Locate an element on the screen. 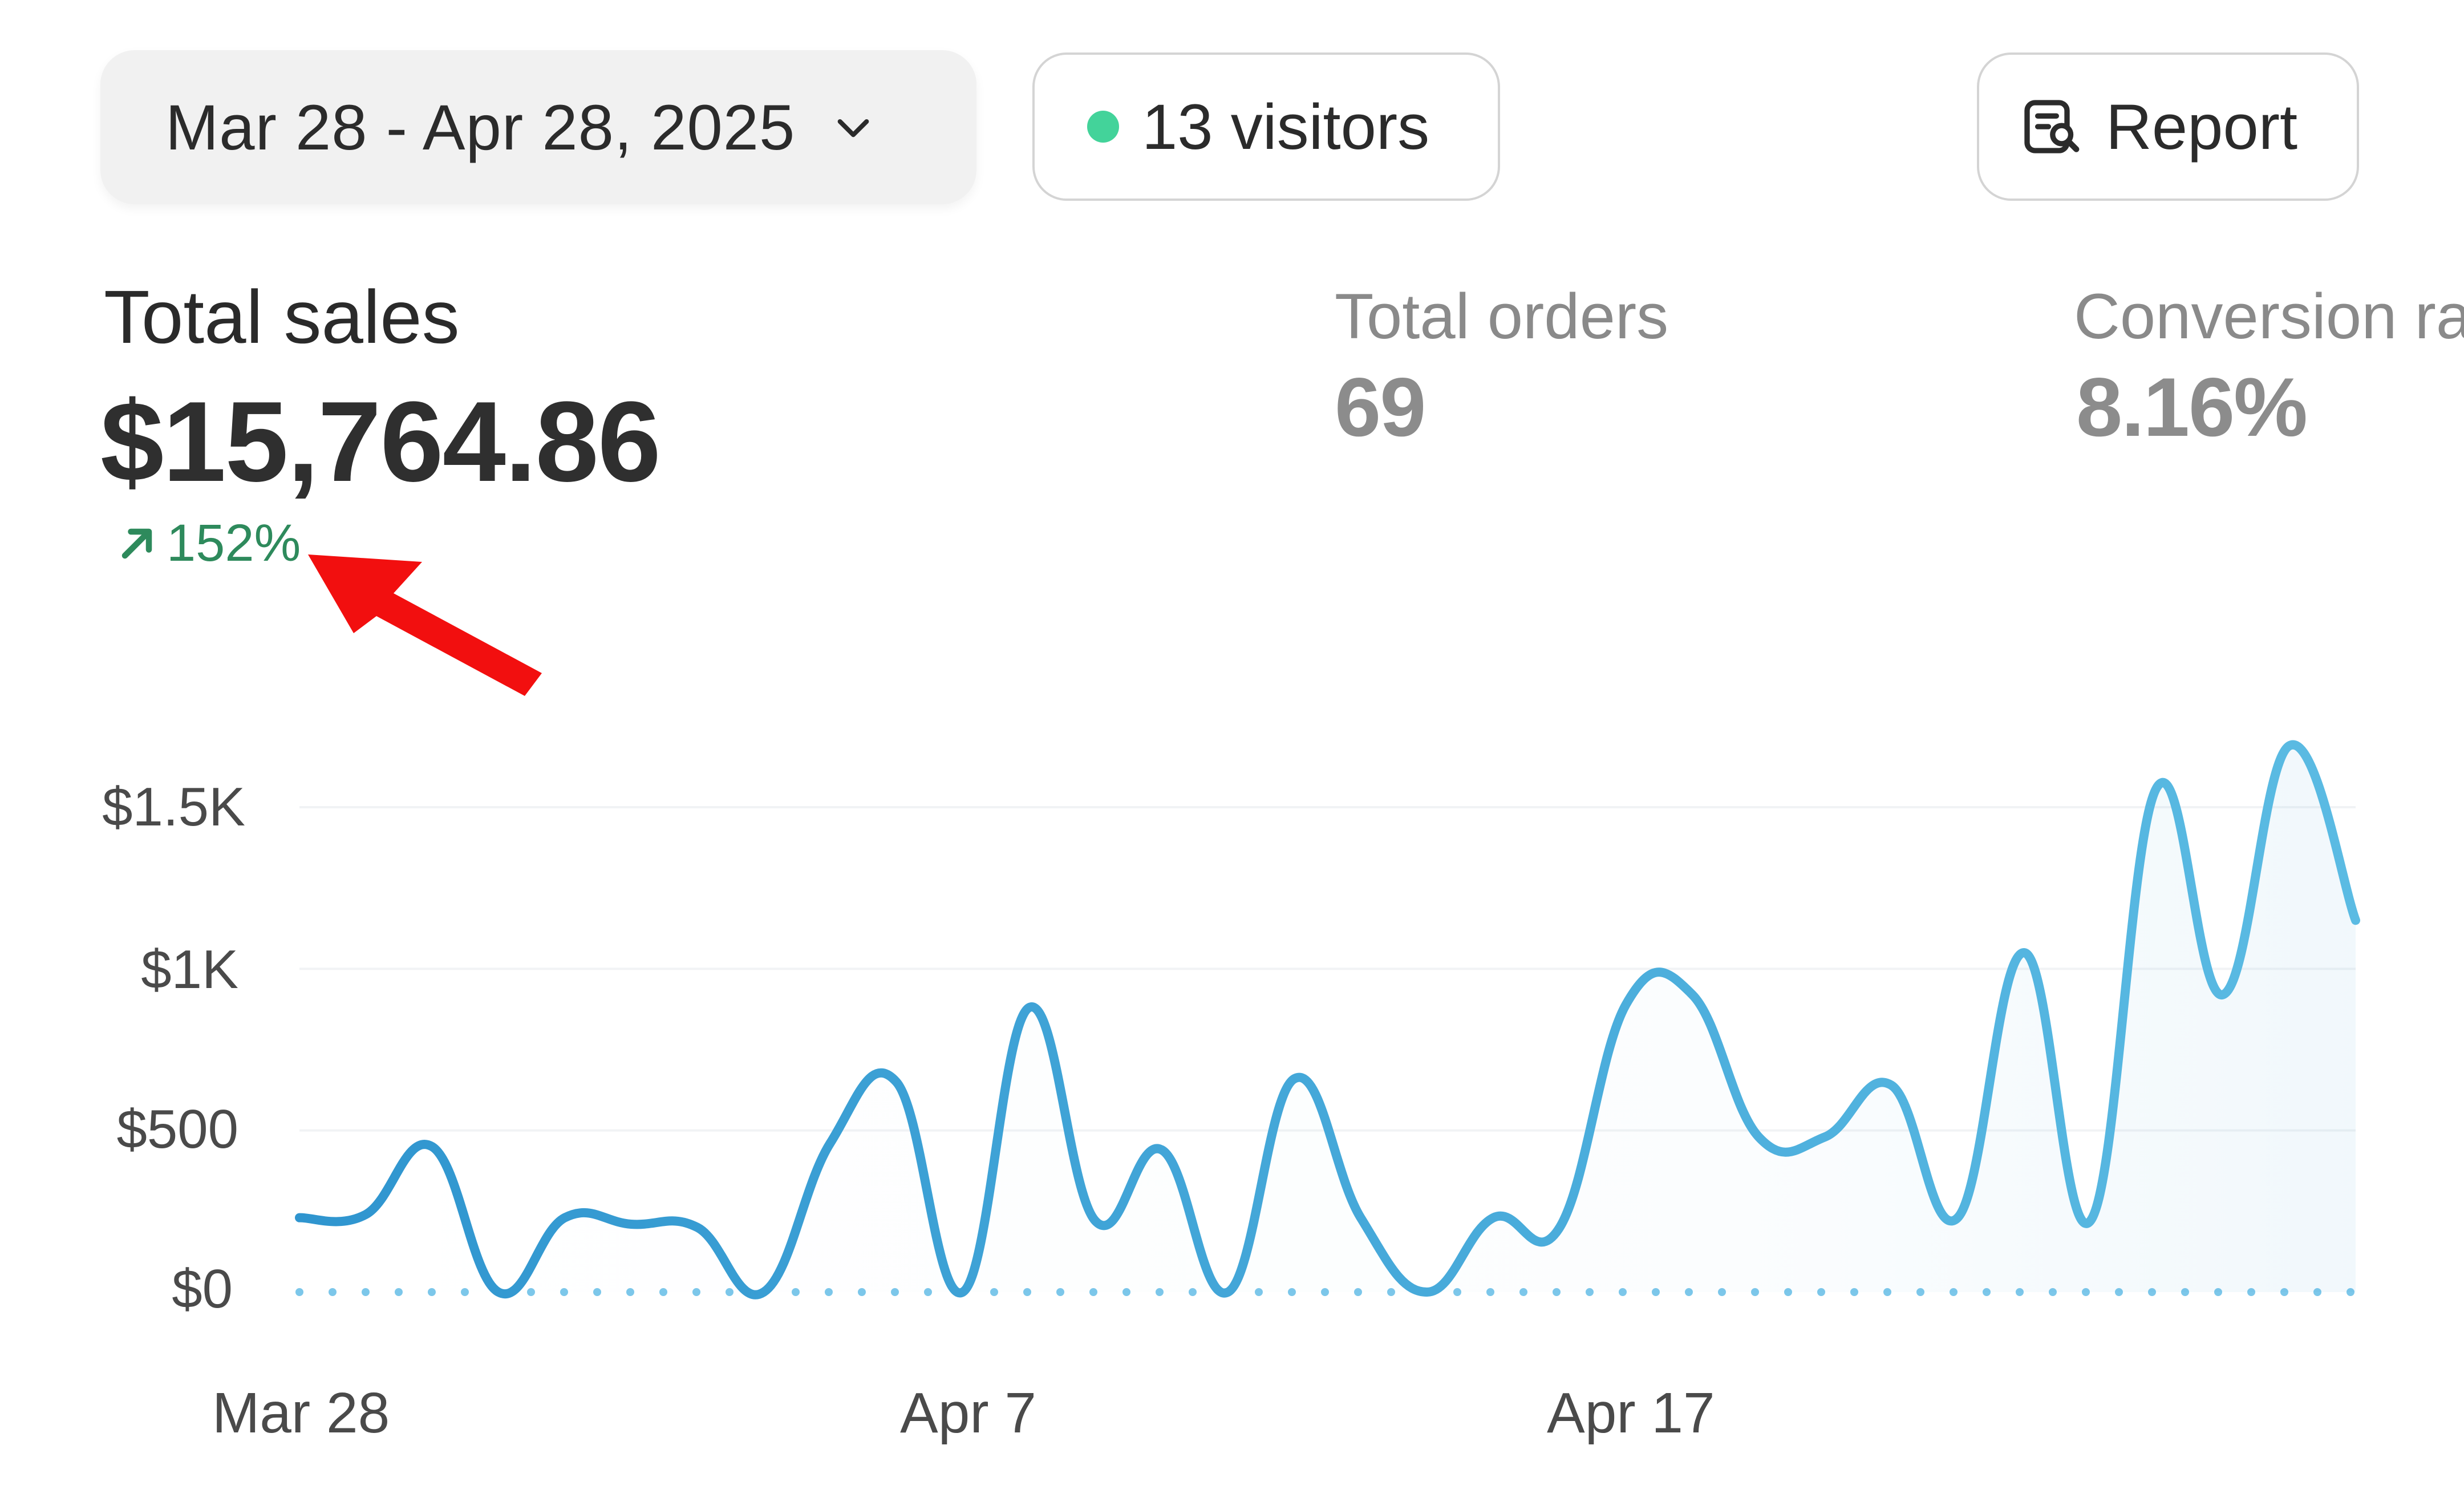  y-tick-label: $0 is located at coordinates (203, 1288).